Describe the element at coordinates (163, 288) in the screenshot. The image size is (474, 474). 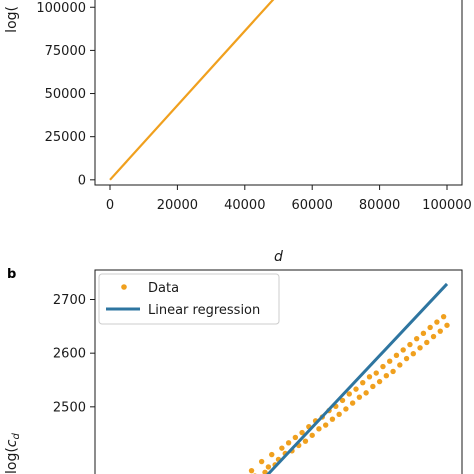
I see `legend-data-label: Data` at that location.